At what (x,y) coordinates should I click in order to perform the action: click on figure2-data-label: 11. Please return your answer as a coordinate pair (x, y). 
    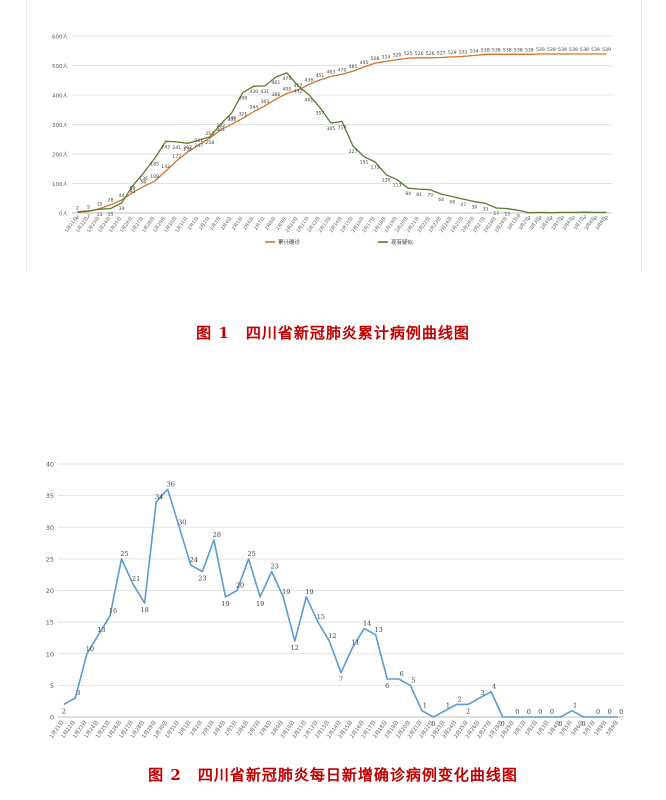
    Looking at the image, I should click on (355, 642).